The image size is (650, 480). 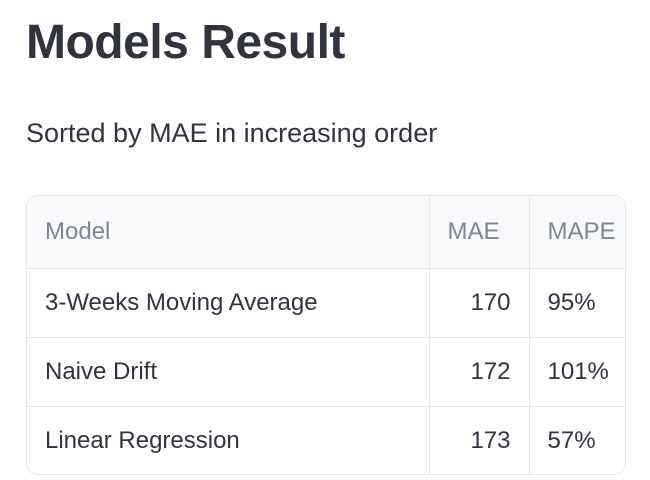 I want to click on column-header-model: Model, so click(x=228, y=232).